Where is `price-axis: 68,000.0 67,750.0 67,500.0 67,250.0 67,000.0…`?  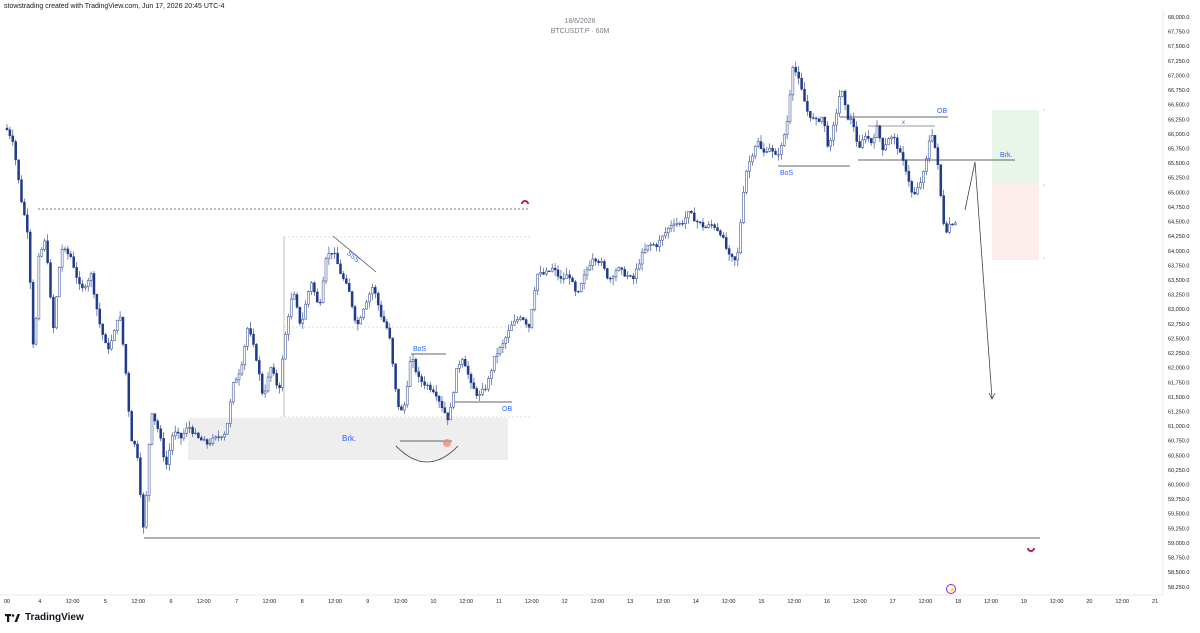
price-axis: 68,000.0 67,750.0 67,500.0 67,250.0 67,000.0… is located at coordinates (1178, 303).